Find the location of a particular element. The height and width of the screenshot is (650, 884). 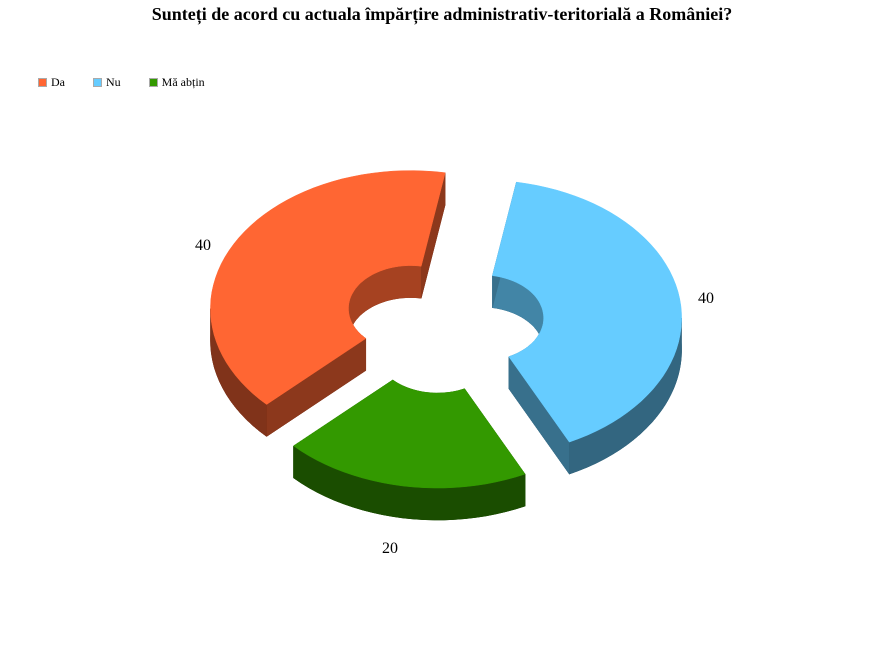

data-label-da: 40 is located at coordinates (203, 245).